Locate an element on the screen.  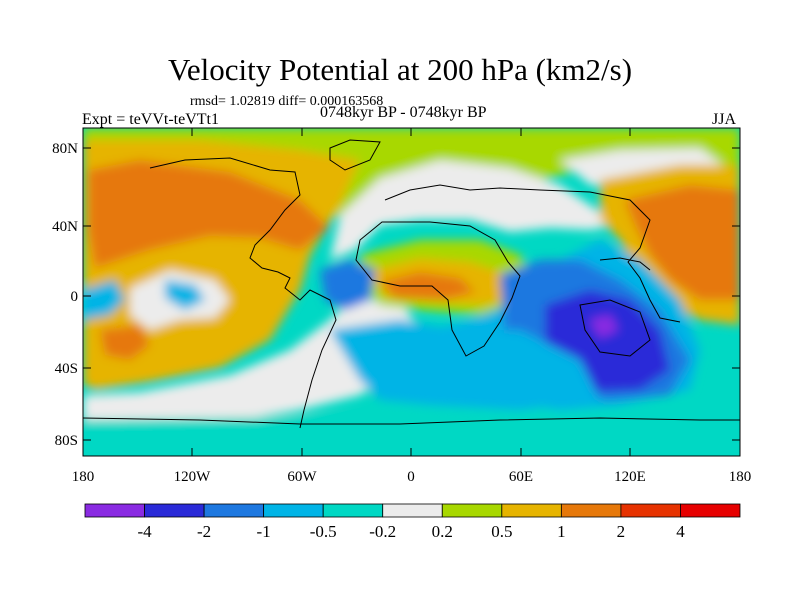
lon-label: 60W is located at coordinates (302, 477).